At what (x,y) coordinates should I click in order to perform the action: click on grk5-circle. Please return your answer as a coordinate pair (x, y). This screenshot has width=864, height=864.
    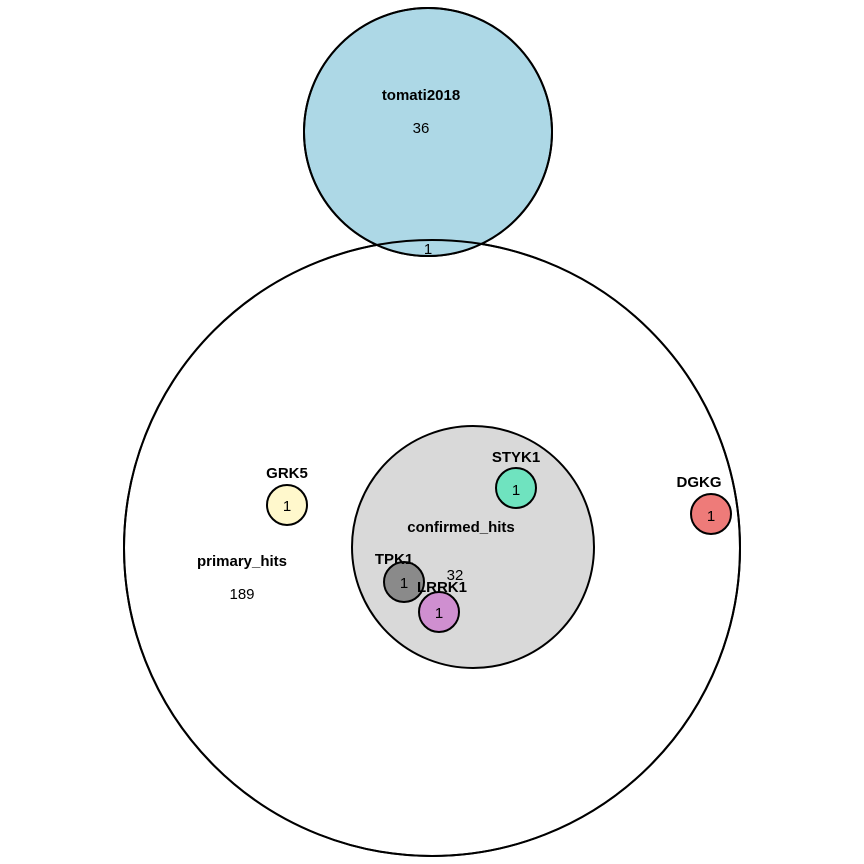
    Looking at the image, I should click on (287, 505).